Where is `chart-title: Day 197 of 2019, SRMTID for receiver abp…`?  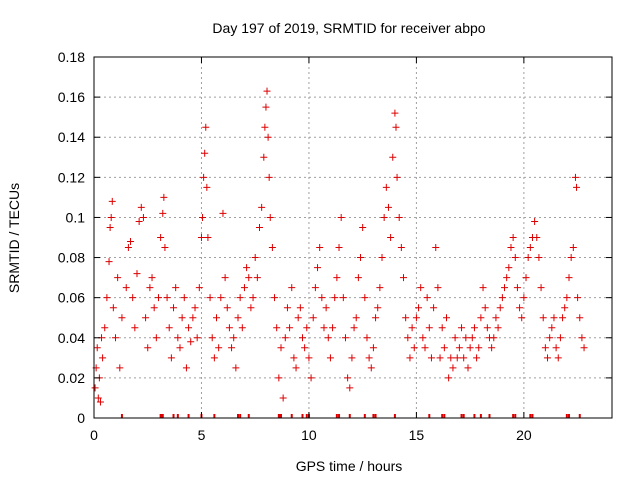
chart-title: Day 197 of 2019, SRMTID for receiver abp… is located at coordinates (348, 28).